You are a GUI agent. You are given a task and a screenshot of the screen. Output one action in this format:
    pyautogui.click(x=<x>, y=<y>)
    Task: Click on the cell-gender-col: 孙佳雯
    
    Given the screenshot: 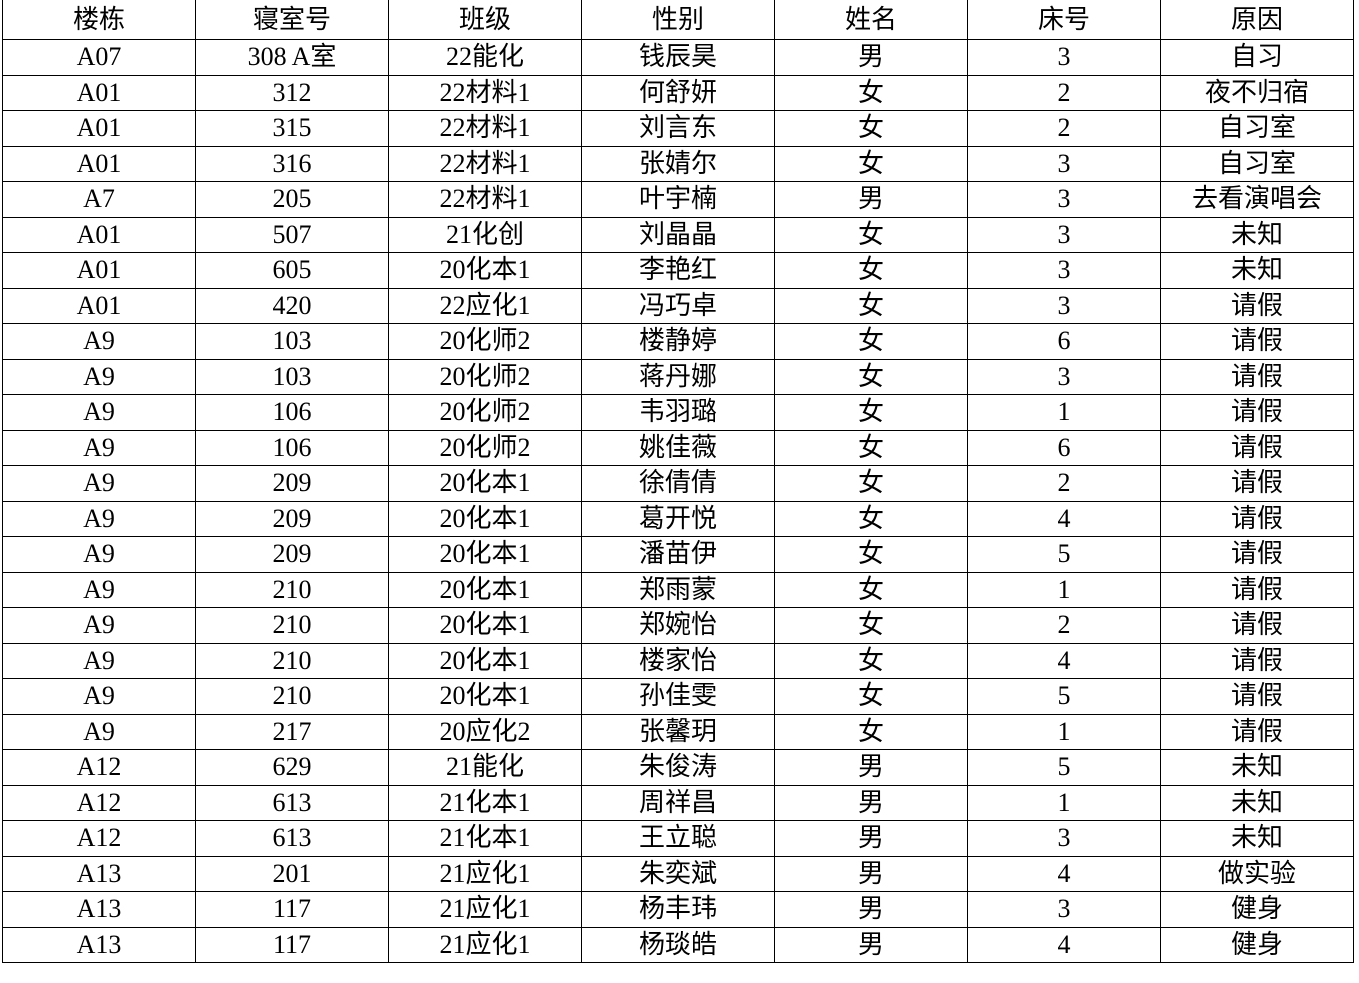 What is the action you would take?
    pyautogui.click(x=678, y=696)
    